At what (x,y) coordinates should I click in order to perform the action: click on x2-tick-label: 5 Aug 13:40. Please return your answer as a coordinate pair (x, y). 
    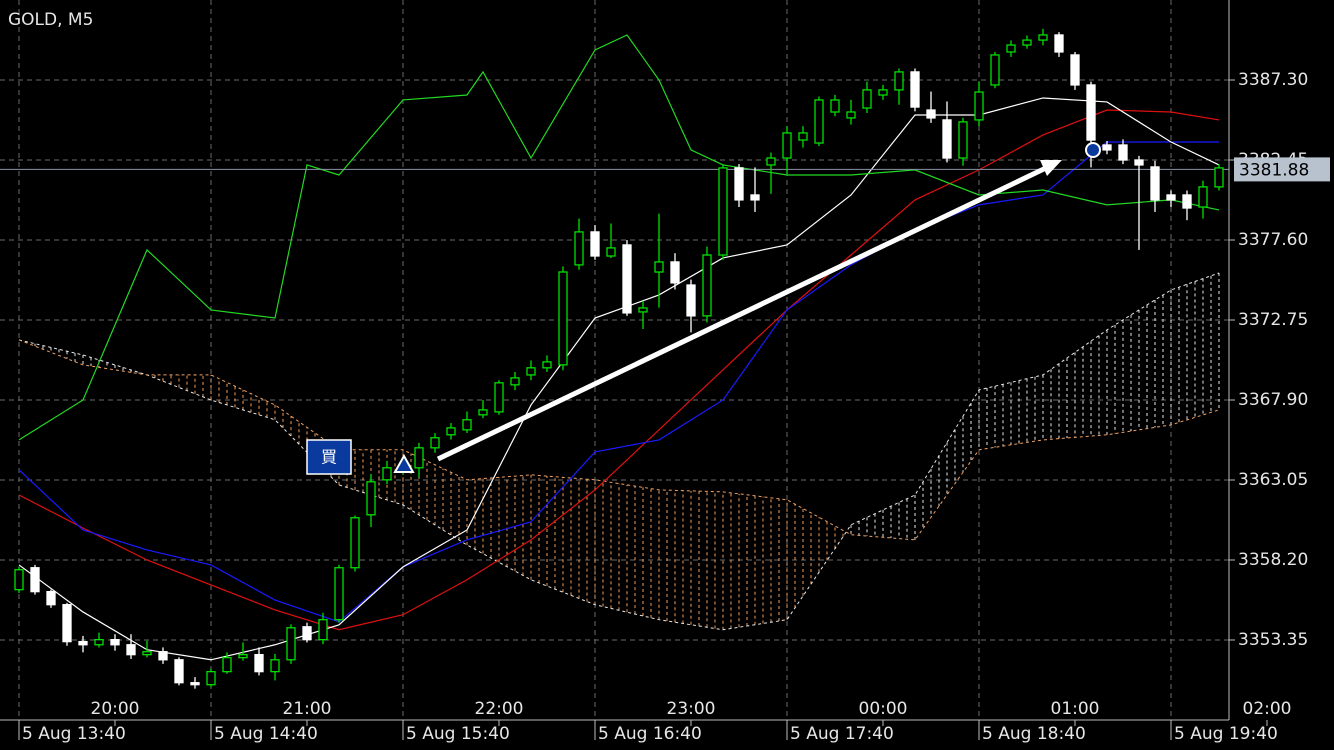
    Looking at the image, I should click on (74, 734).